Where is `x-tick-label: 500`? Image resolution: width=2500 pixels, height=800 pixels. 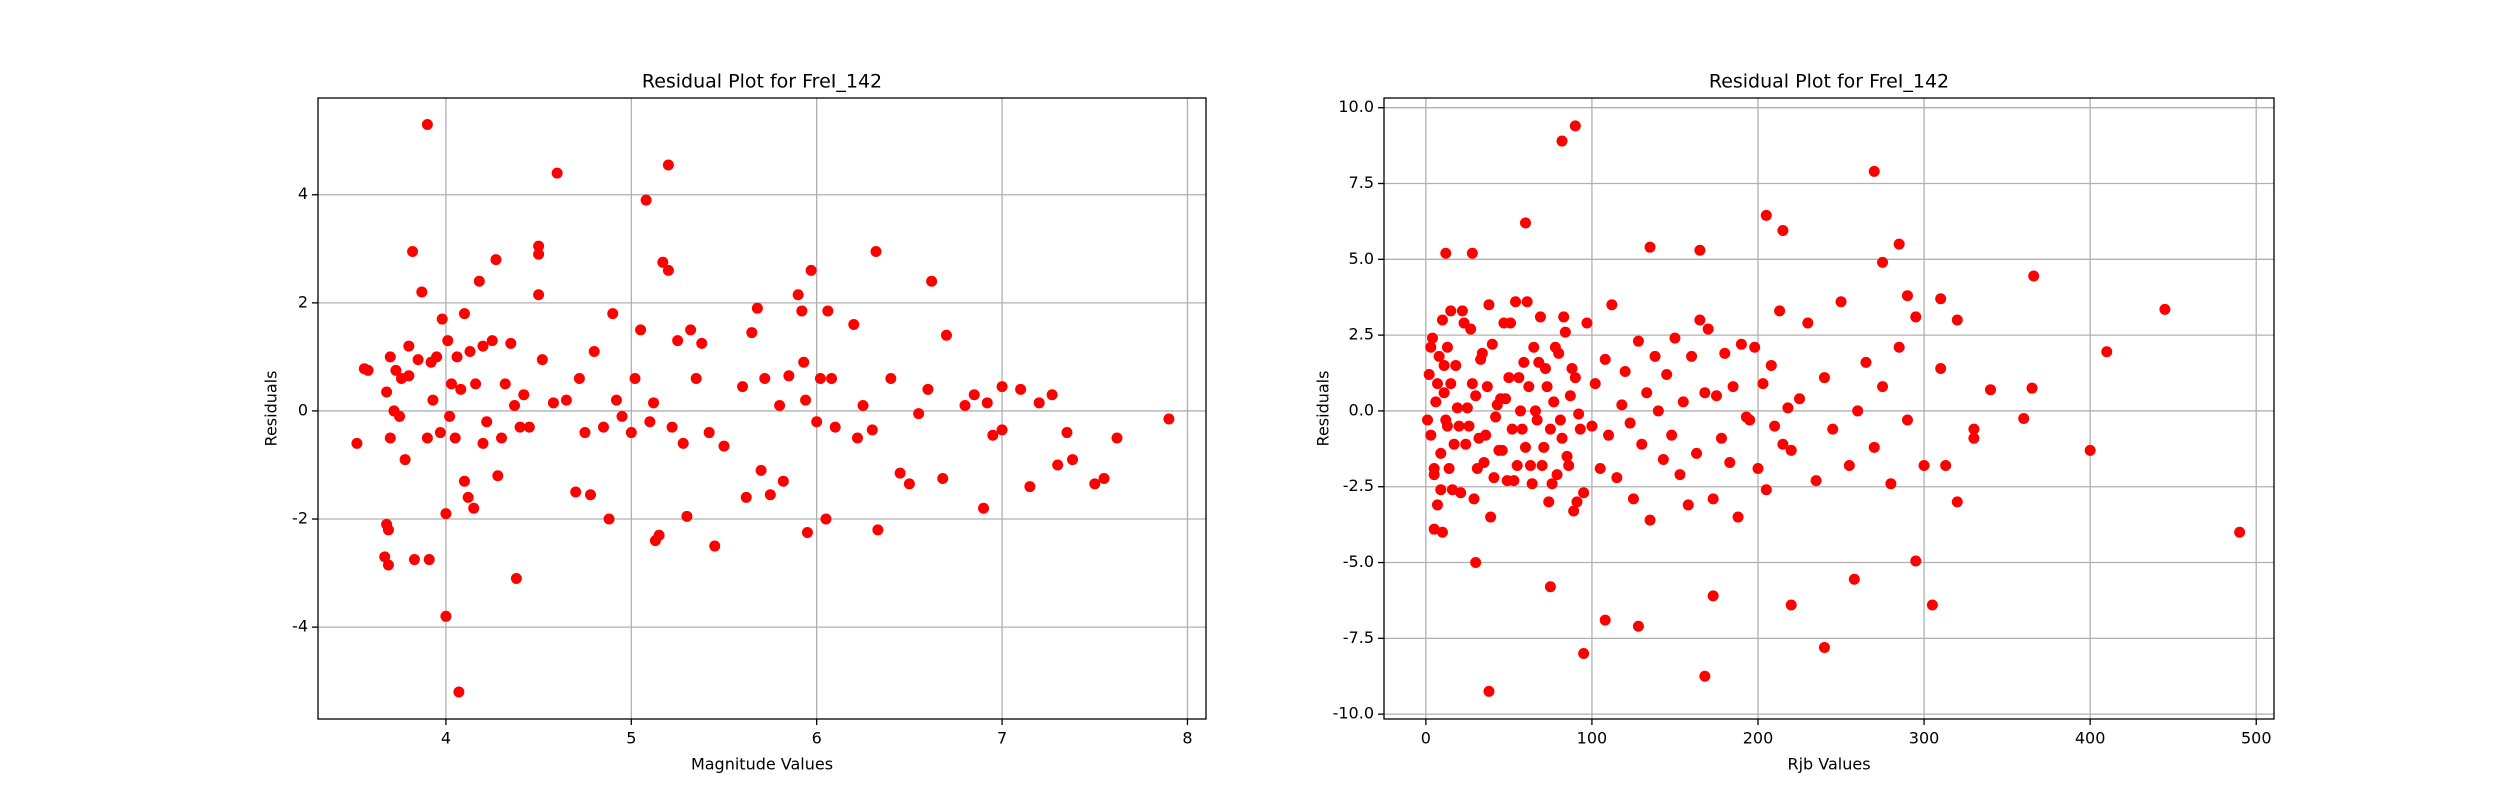 x-tick-label: 500 is located at coordinates (2256, 738).